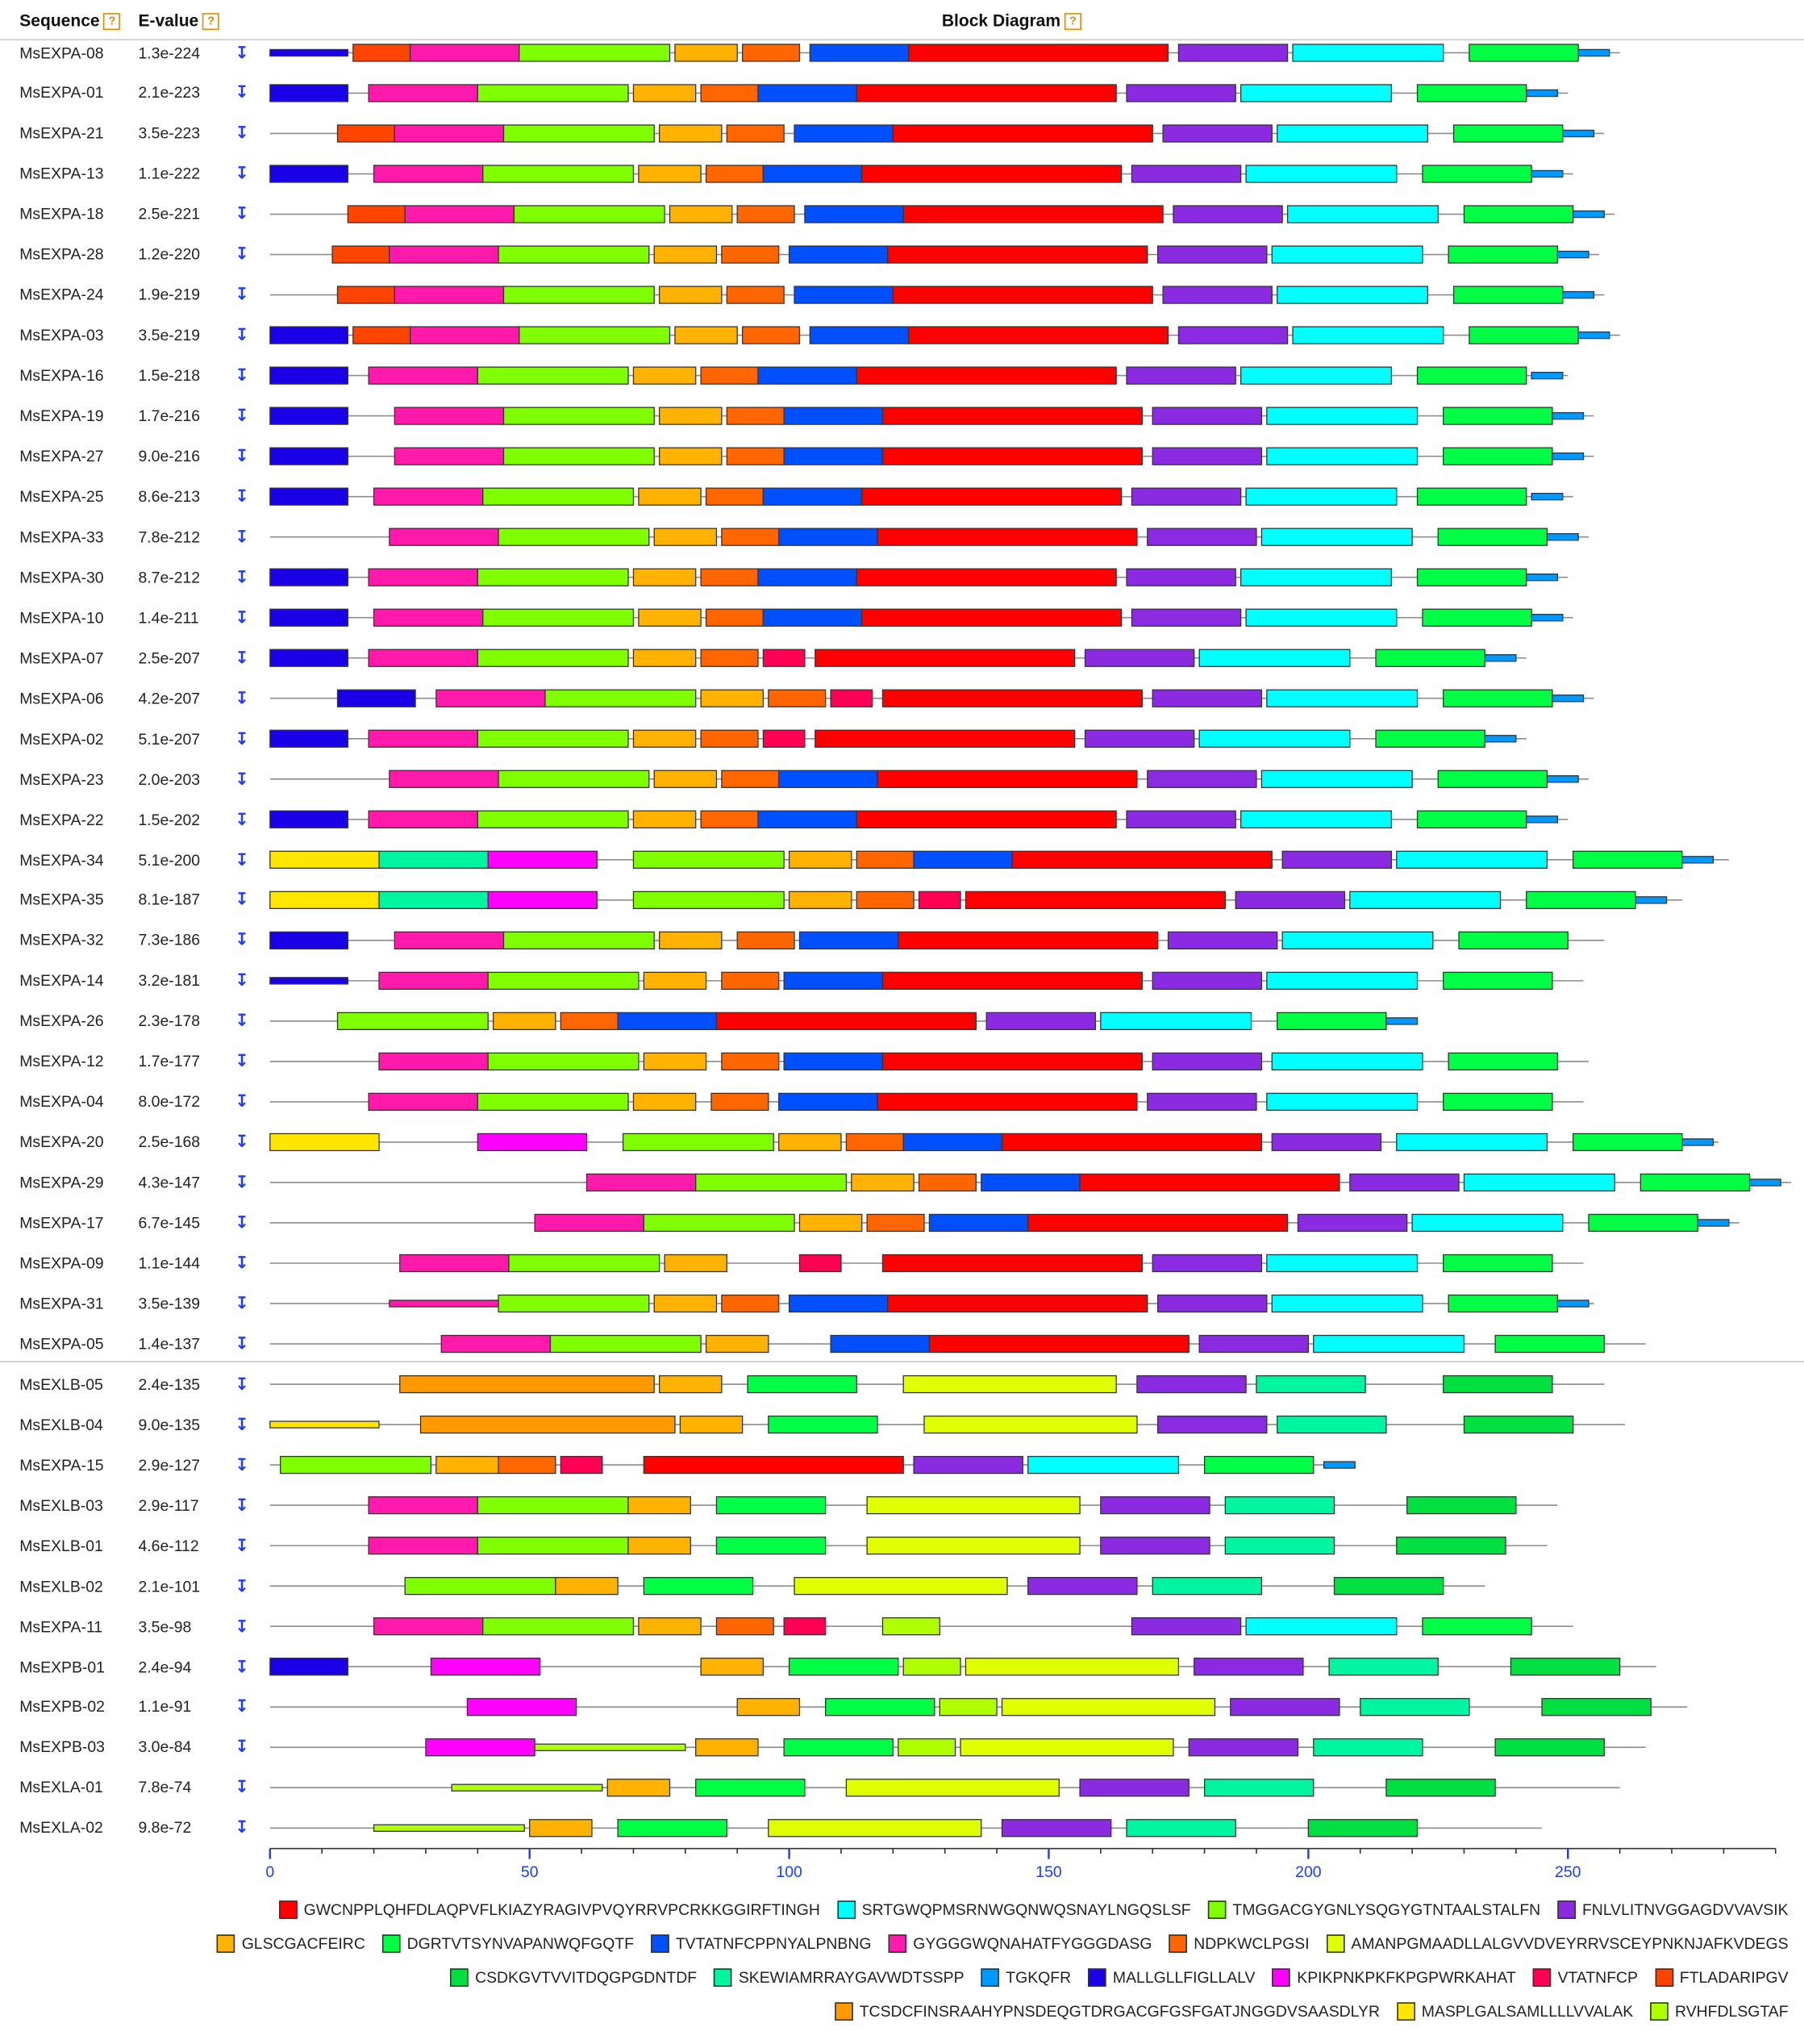 Image resolution: width=1804 pixels, height=2044 pixels. What do you see at coordinates (527, 1384) in the screenshot?
I see `motif-block-m18` at bounding box center [527, 1384].